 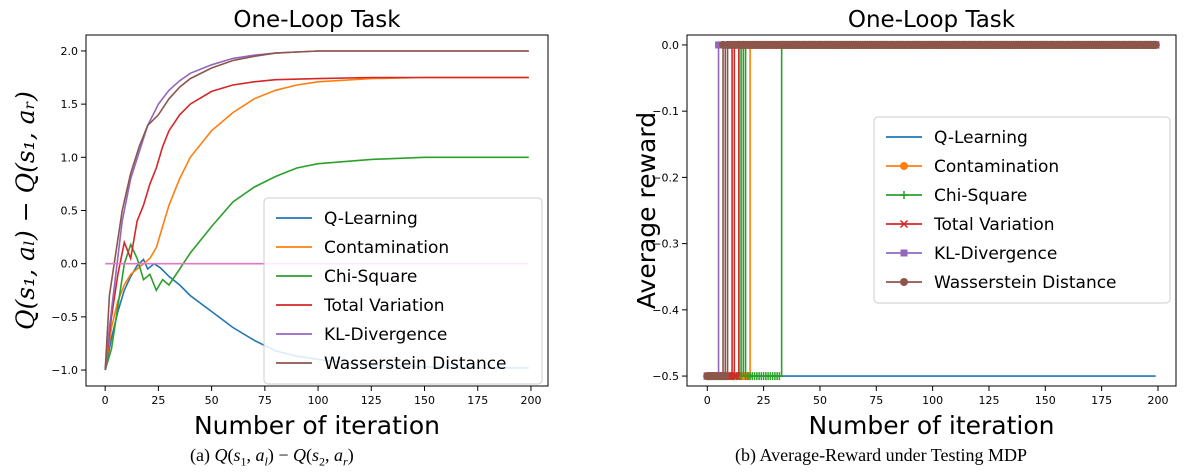 What do you see at coordinates (881, 455) in the screenshot?
I see `caption-b: (b) Average-Reward under Testing MDP` at bounding box center [881, 455].